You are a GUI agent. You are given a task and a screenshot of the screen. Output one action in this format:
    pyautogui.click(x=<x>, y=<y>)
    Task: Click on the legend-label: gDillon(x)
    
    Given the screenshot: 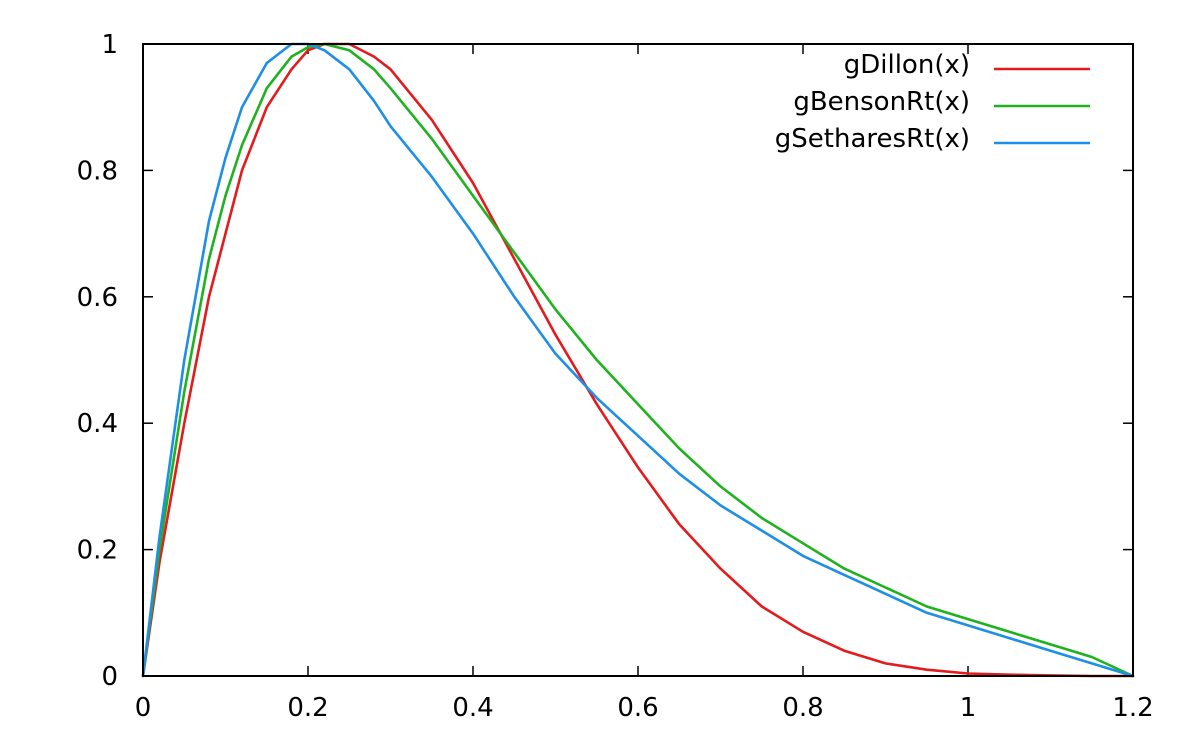 What is the action you would take?
    pyautogui.click(x=907, y=65)
    